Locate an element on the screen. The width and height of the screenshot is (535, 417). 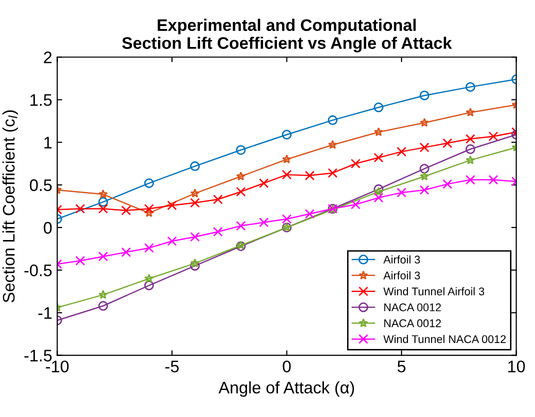
y-tick-label: 0 is located at coordinates (48, 228).